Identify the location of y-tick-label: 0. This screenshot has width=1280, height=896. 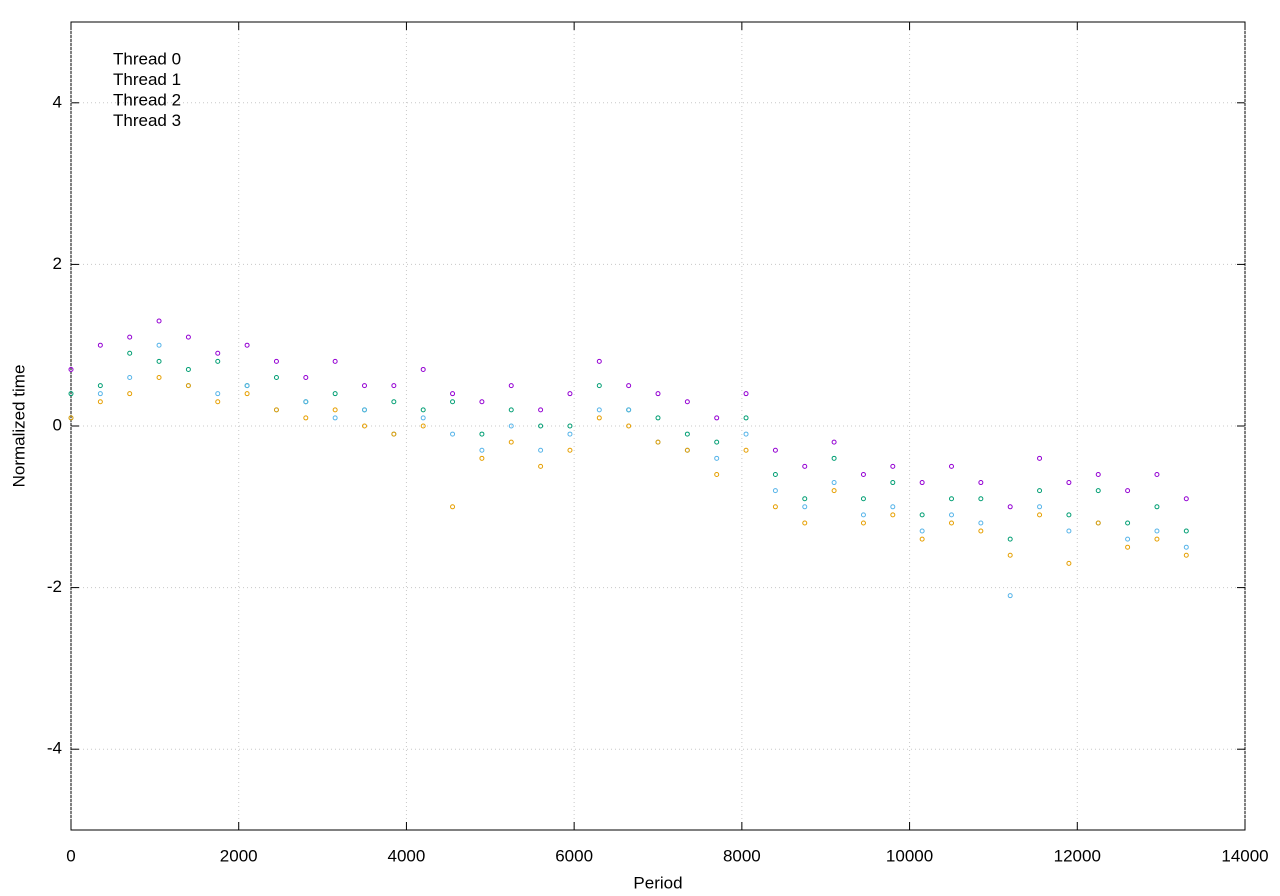
(57, 424).